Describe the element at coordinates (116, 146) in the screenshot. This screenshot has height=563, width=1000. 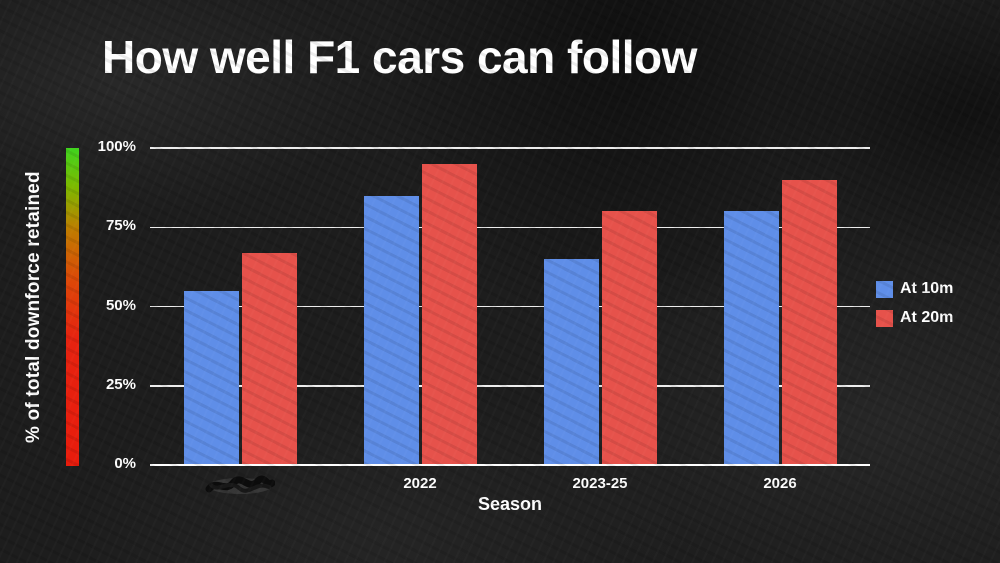
I see `y-tick-label: 100%` at that location.